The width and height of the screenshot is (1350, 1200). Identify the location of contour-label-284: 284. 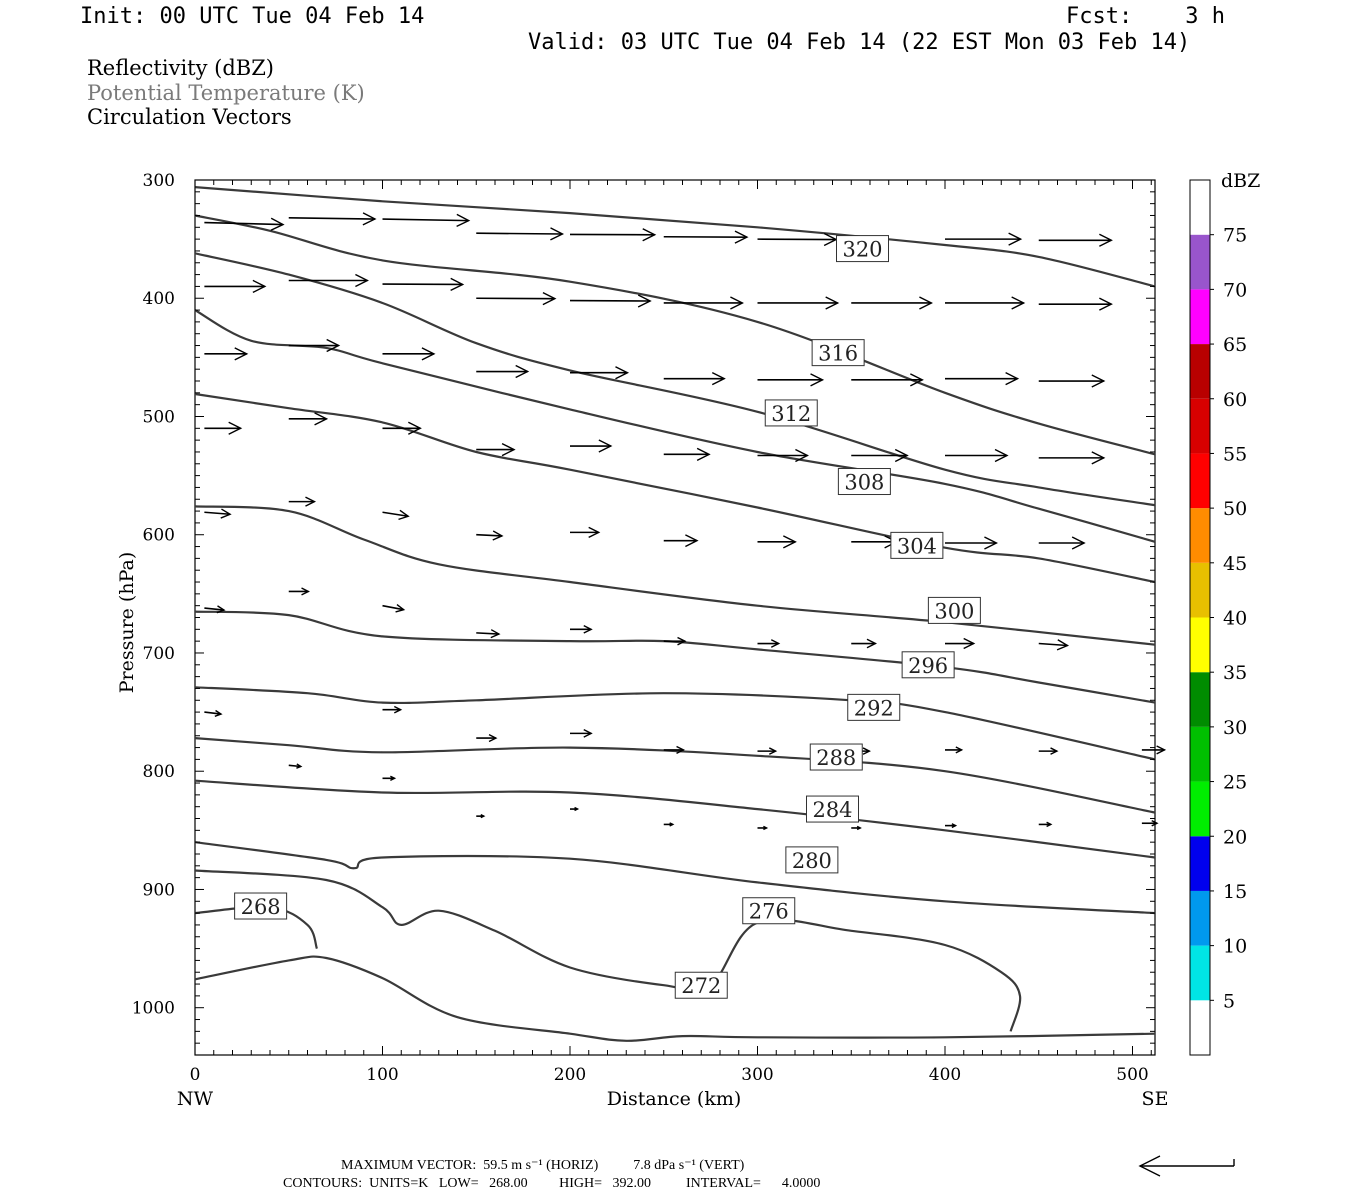
(832, 810).